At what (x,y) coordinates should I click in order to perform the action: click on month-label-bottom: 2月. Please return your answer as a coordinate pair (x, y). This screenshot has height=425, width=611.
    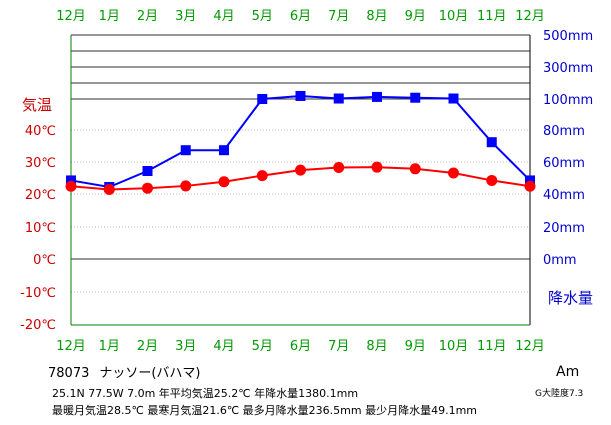
    Looking at the image, I should click on (147, 346).